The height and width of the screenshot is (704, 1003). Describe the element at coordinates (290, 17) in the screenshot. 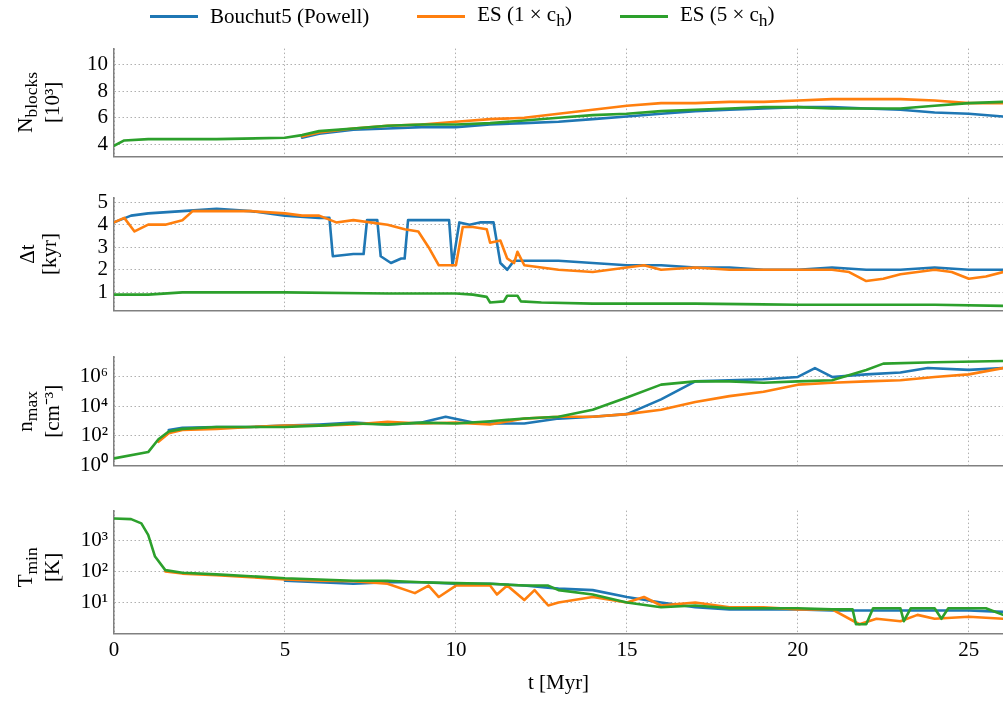

I see `legend-label: Bouchut5 (Powell)` at that location.